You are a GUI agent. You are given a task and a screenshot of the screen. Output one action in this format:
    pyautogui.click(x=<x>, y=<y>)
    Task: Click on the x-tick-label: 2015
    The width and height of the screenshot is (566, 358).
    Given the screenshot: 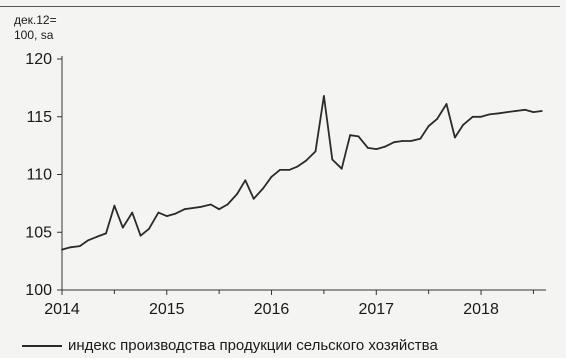 What is the action you would take?
    pyautogui.click(x=167, y=309)
    